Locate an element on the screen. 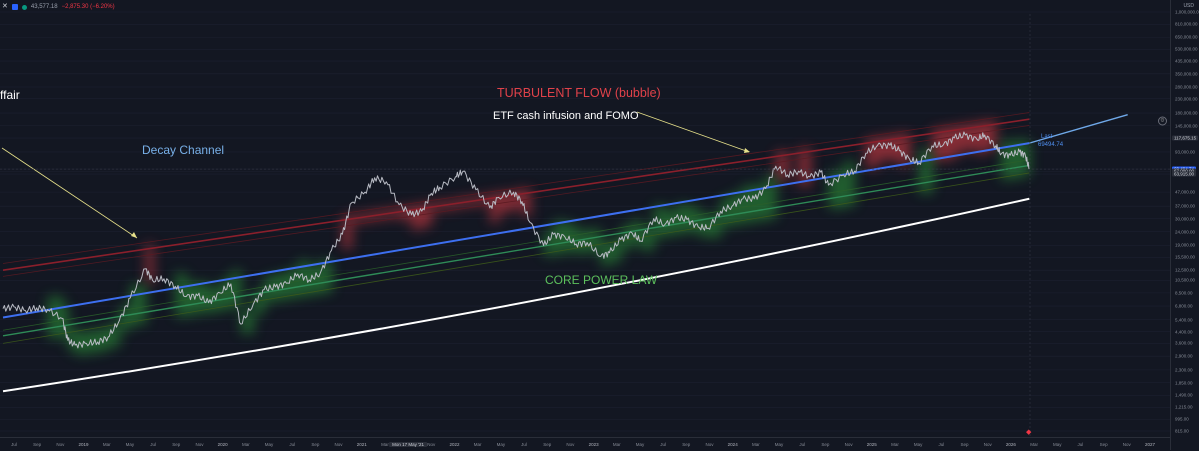 The image size is (1199, 451). y-tick-label: 63,915.00 is located at coordinates (1184, 174).